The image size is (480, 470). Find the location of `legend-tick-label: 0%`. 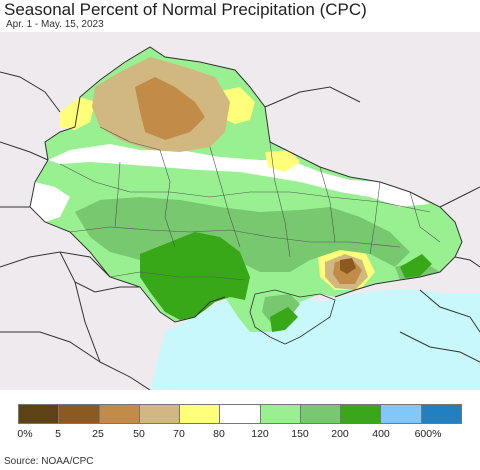

legend-tick-label: 0% is located at coordinates (25, 434).